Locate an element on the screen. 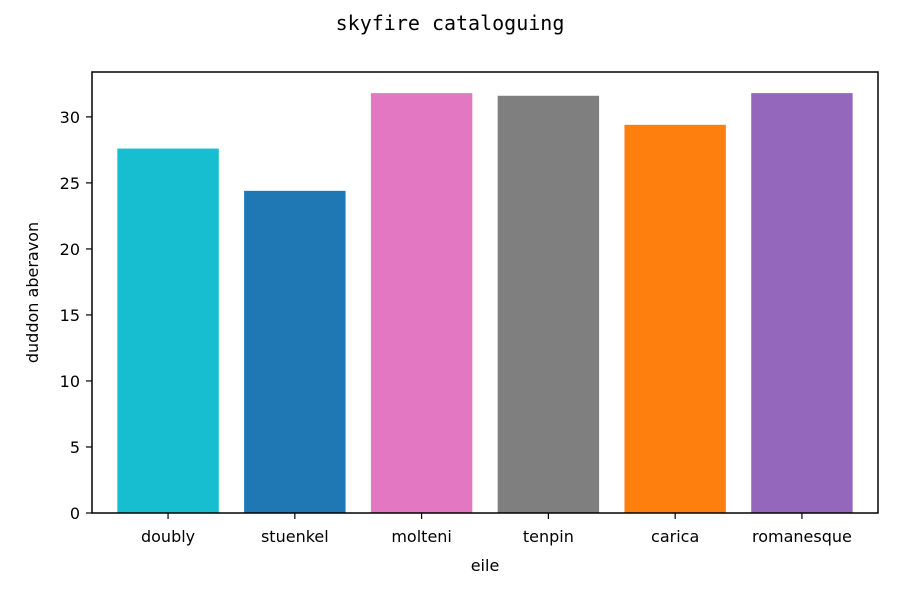 This screenshot has height=605, width=900. bar-molteni is located at coordinates (421, 303).